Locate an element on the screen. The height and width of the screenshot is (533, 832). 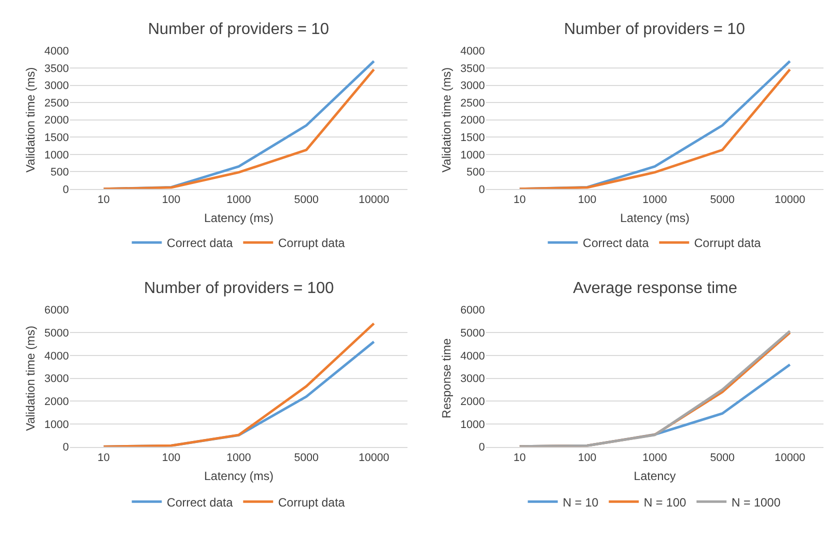
x-axis-title: Latency is located at coordinates (655, 475).